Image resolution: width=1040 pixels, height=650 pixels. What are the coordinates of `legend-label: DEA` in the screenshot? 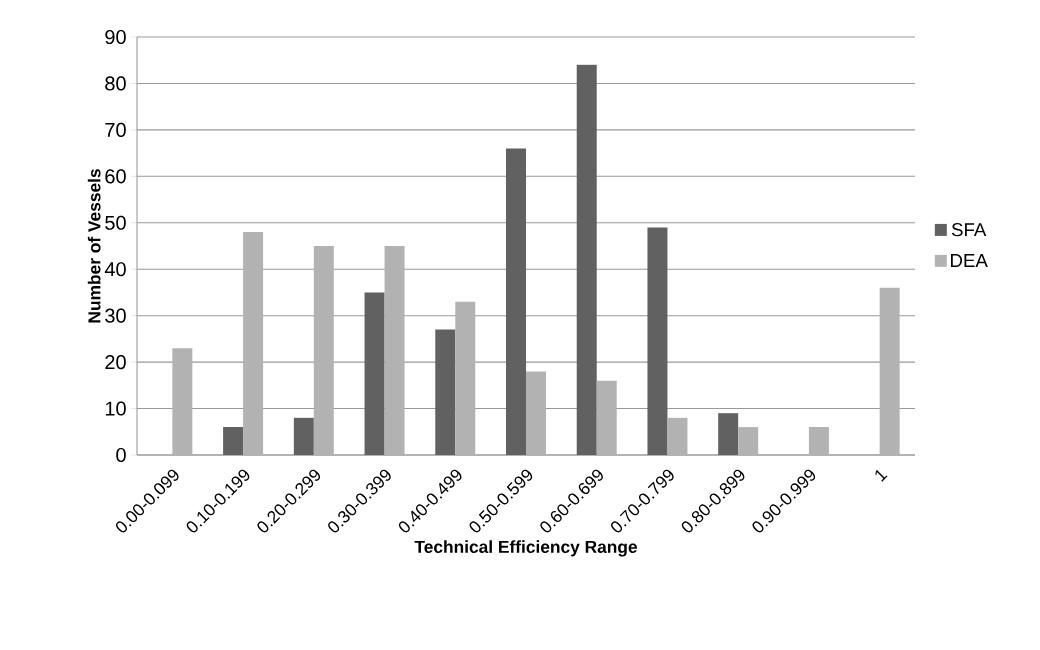 It's located at (969, 260).